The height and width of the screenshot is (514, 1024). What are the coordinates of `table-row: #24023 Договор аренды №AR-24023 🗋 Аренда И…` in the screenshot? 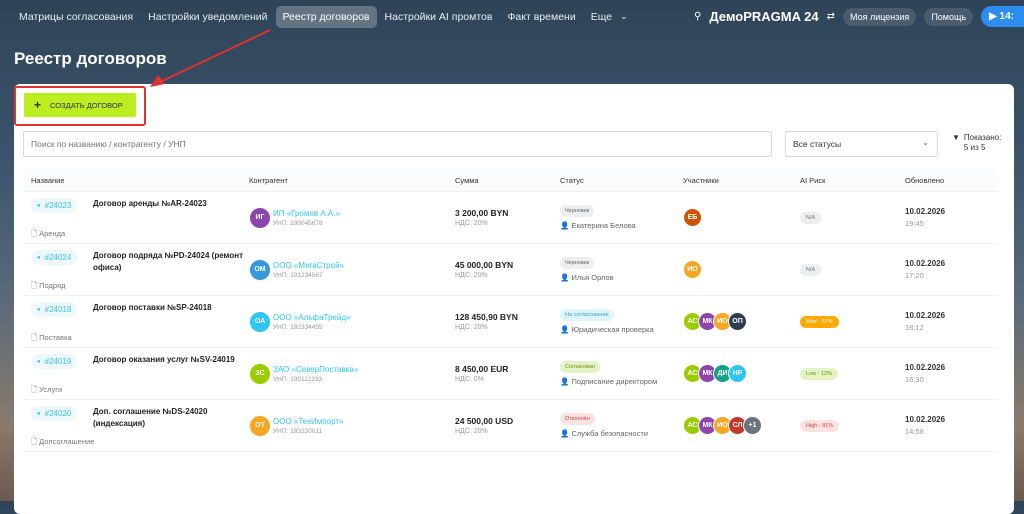 It's located at (510, 218).